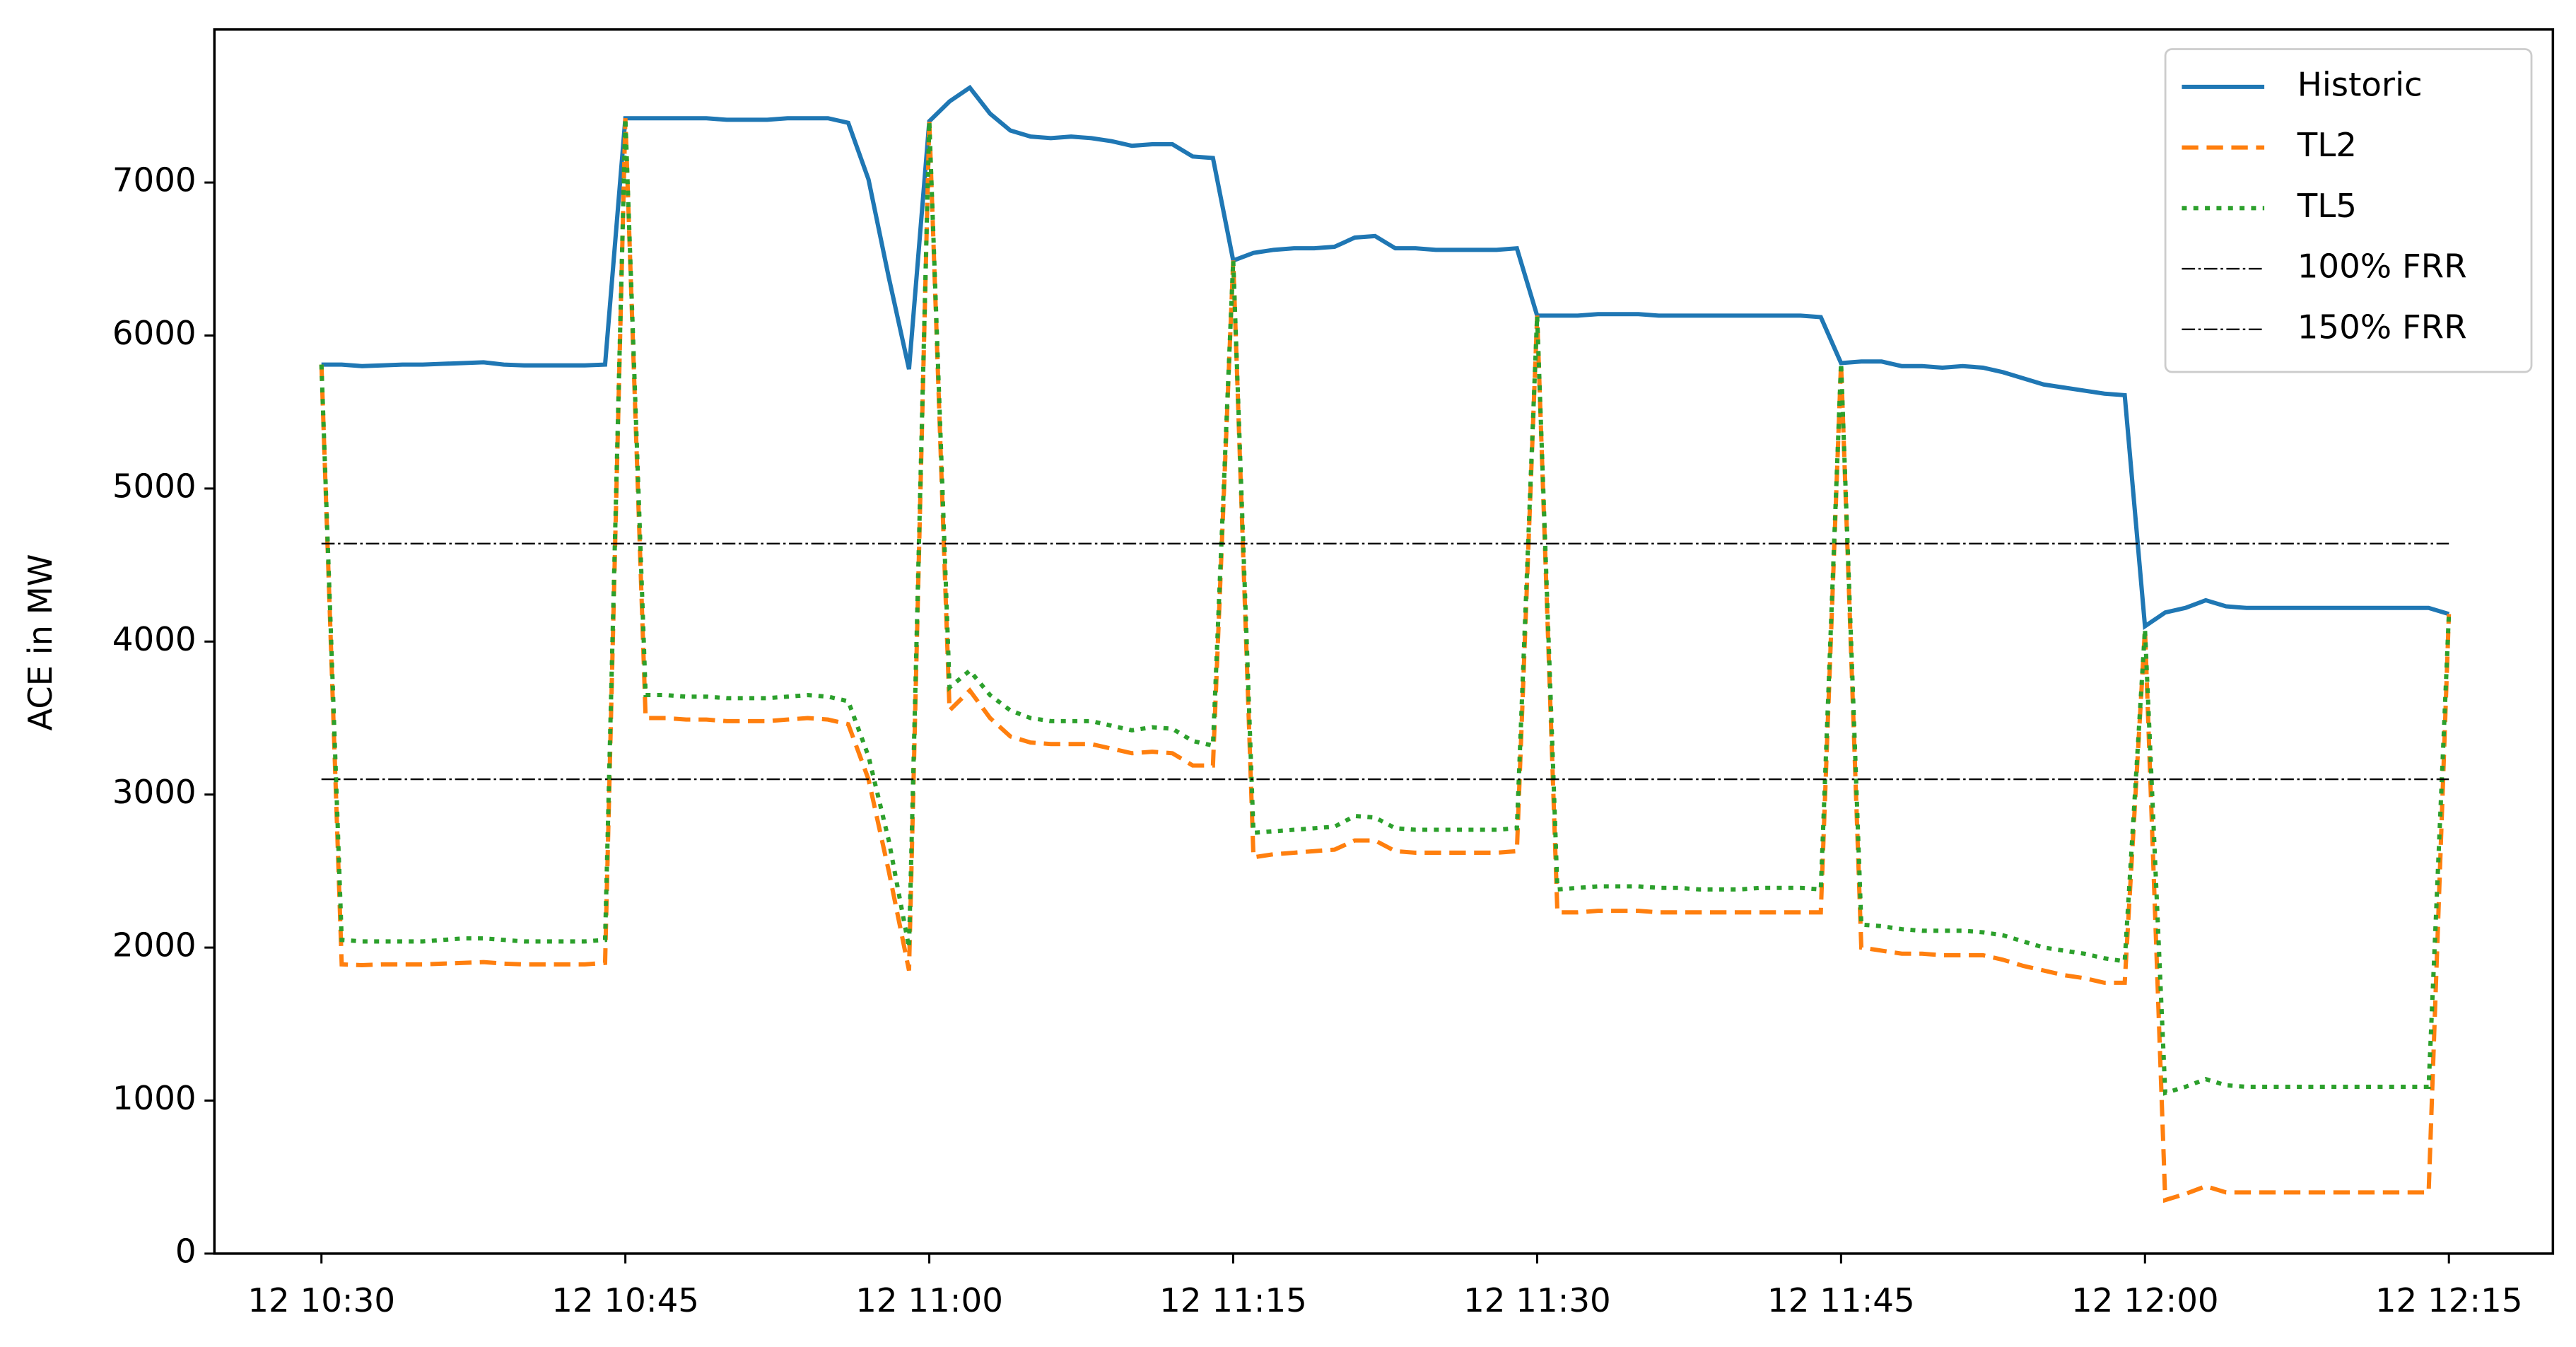 This screenshot has width=2576, height=1347. I want to click on legend-label: 100% FRR, so click(2382, 266).